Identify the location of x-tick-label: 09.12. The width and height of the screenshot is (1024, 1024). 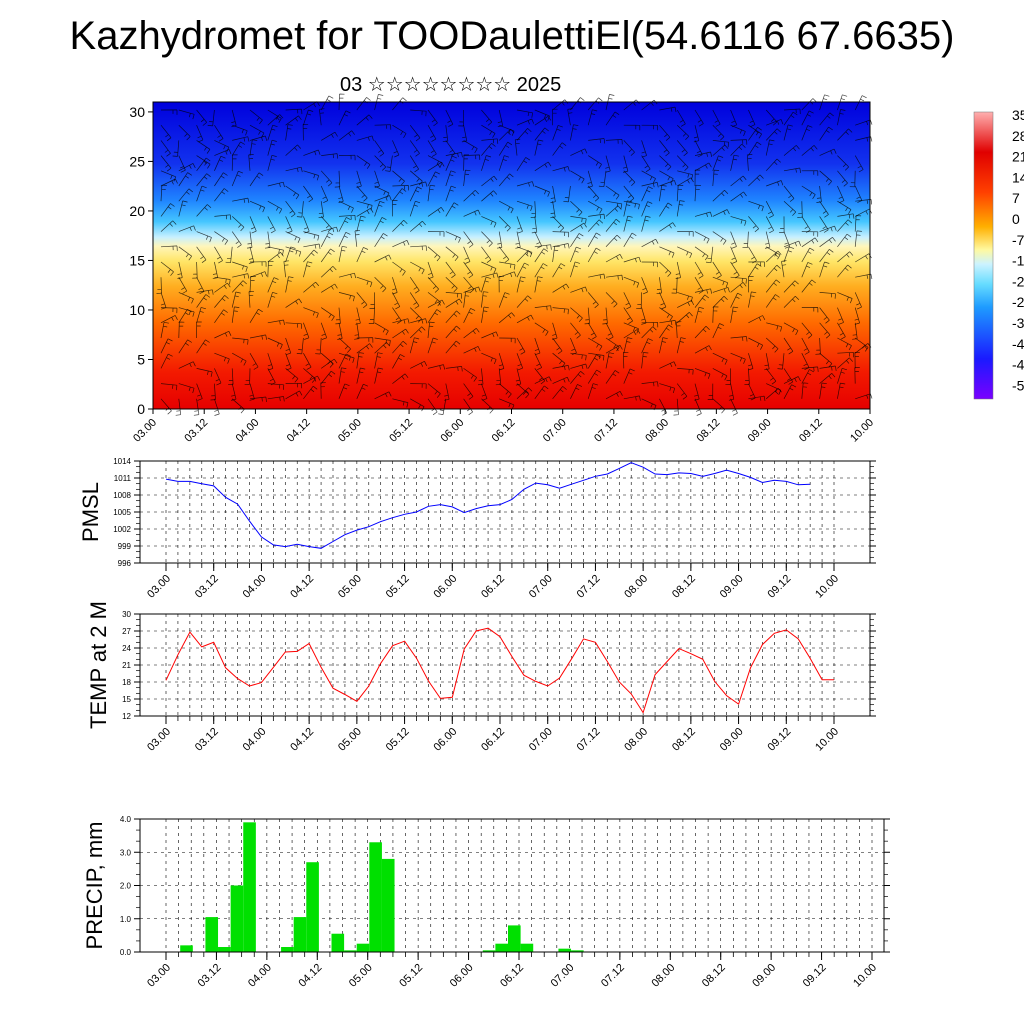
(811, 431).